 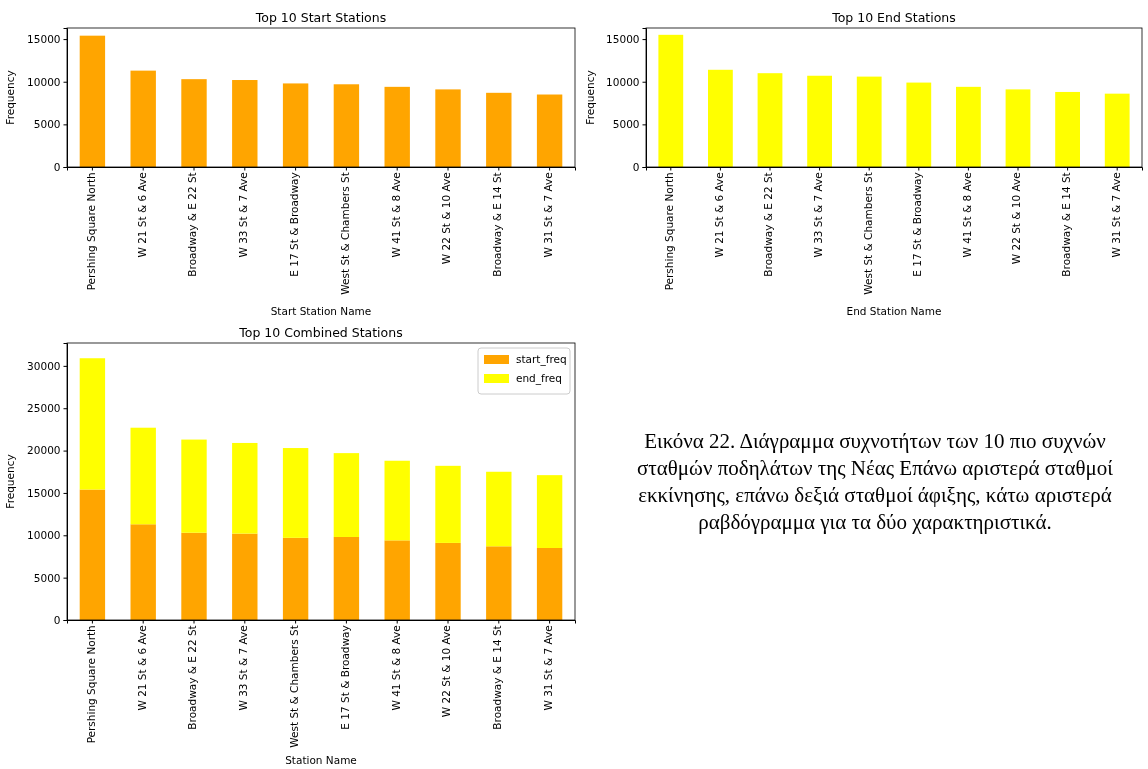 What do you see at coordinates (320, 17) in the screenshot?
I see `chart-title: Top 10 Start Stations` at bounding box center [320, 17].